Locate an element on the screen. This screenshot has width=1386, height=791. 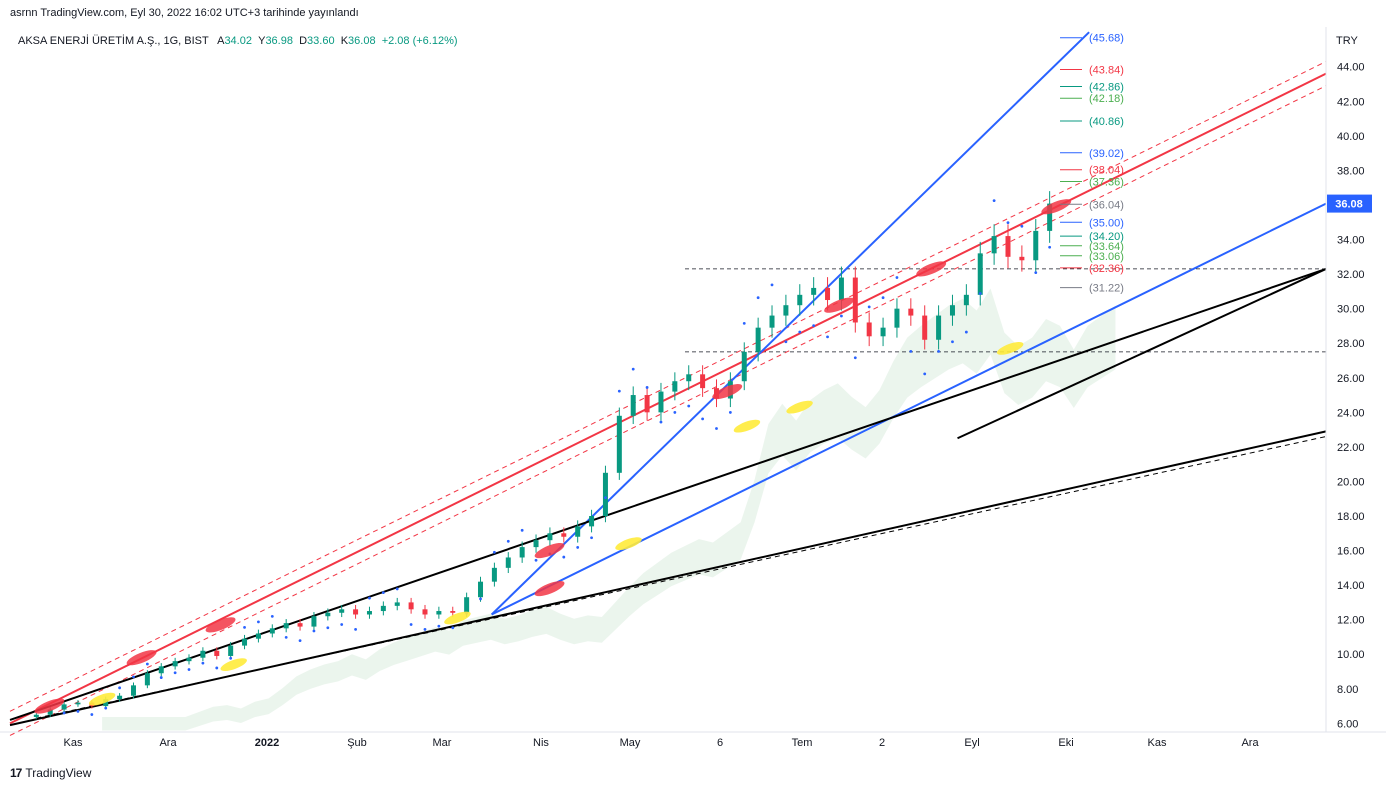
fib-level-label: (37.36) is located at coordinates (1106, 182).